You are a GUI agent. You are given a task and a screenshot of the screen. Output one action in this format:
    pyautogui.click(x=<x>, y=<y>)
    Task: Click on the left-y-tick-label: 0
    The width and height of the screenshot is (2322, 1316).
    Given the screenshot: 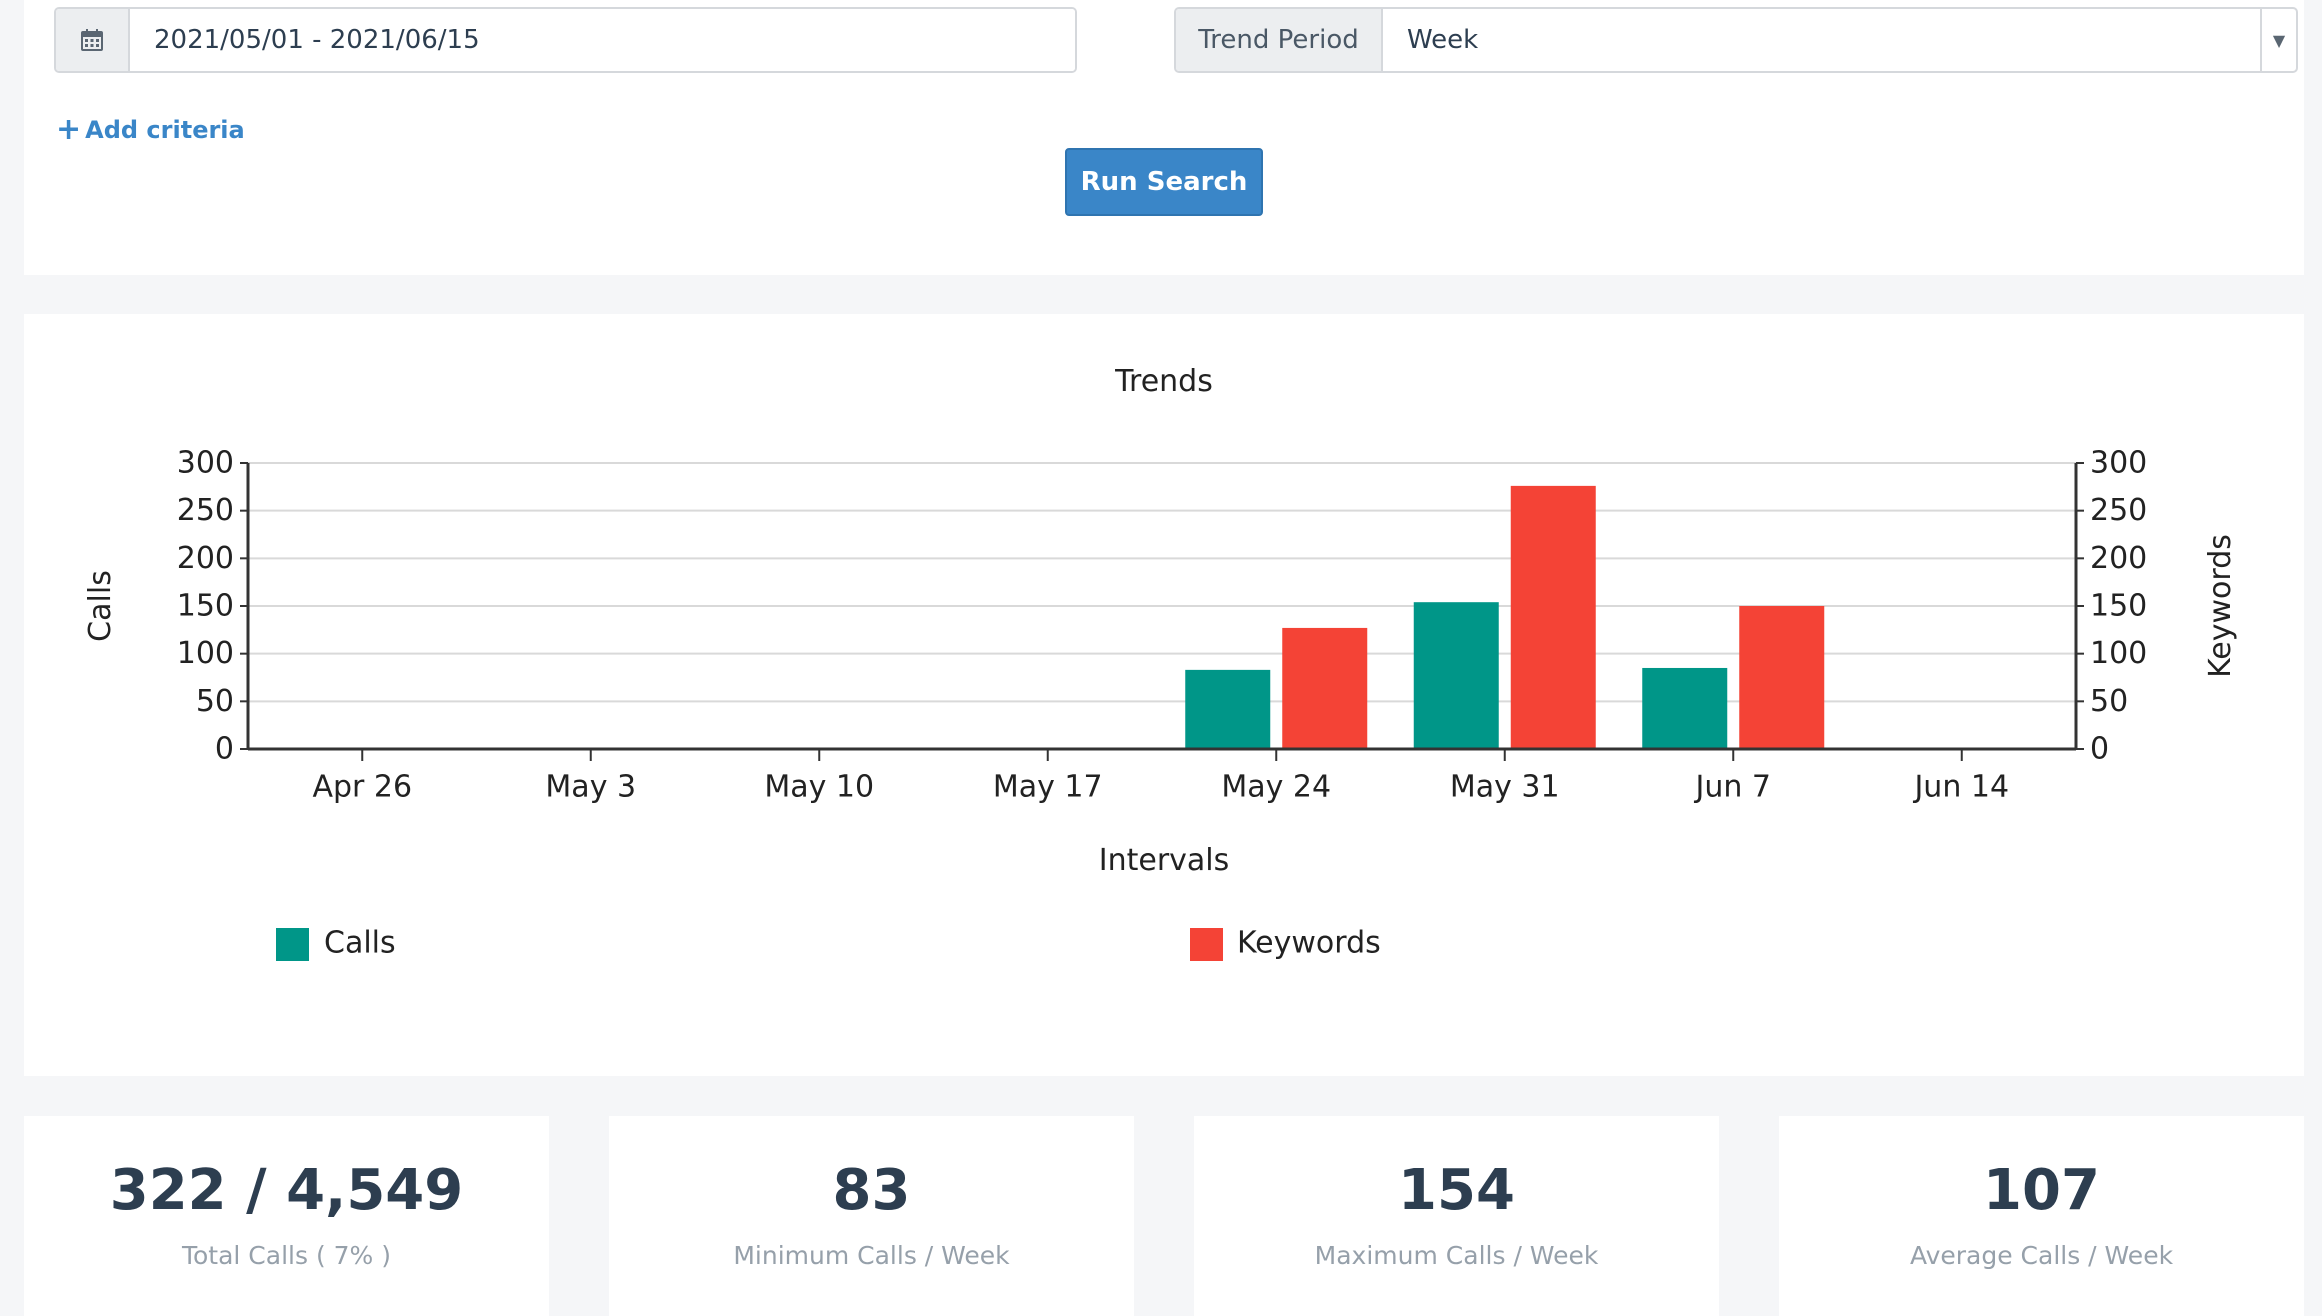 What is the action you would take?
    pyautogui.click(x=224, y=749)
    